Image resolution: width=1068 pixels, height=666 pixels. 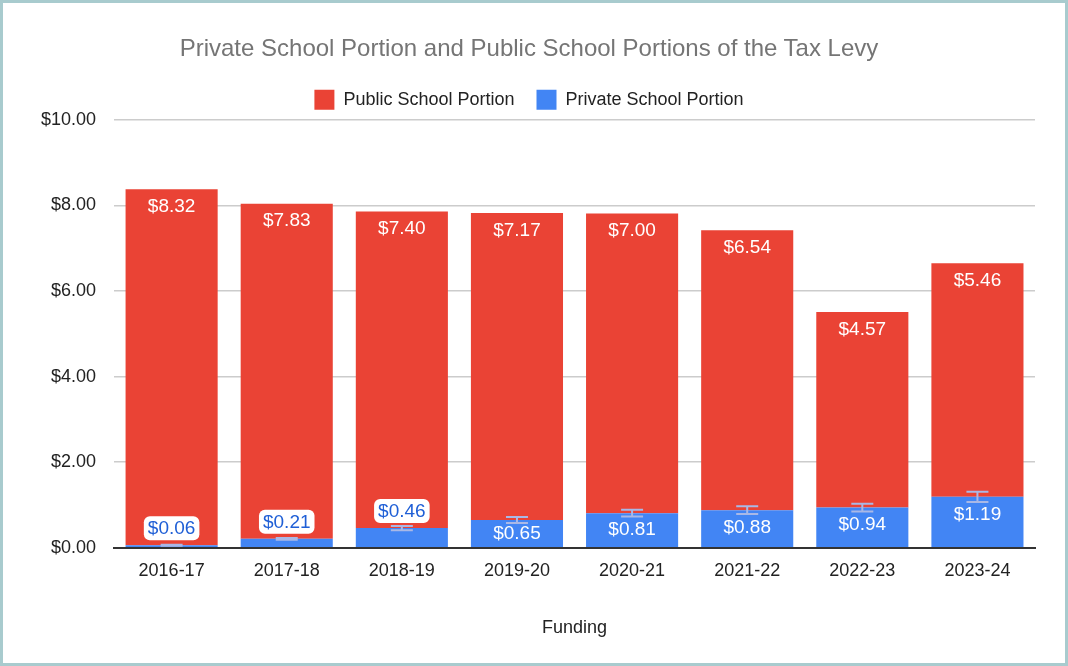 What do you see at coordinates (632, 230) in the screenshot?
I see `data-label: $7.00` at bounding box center [632, 230].